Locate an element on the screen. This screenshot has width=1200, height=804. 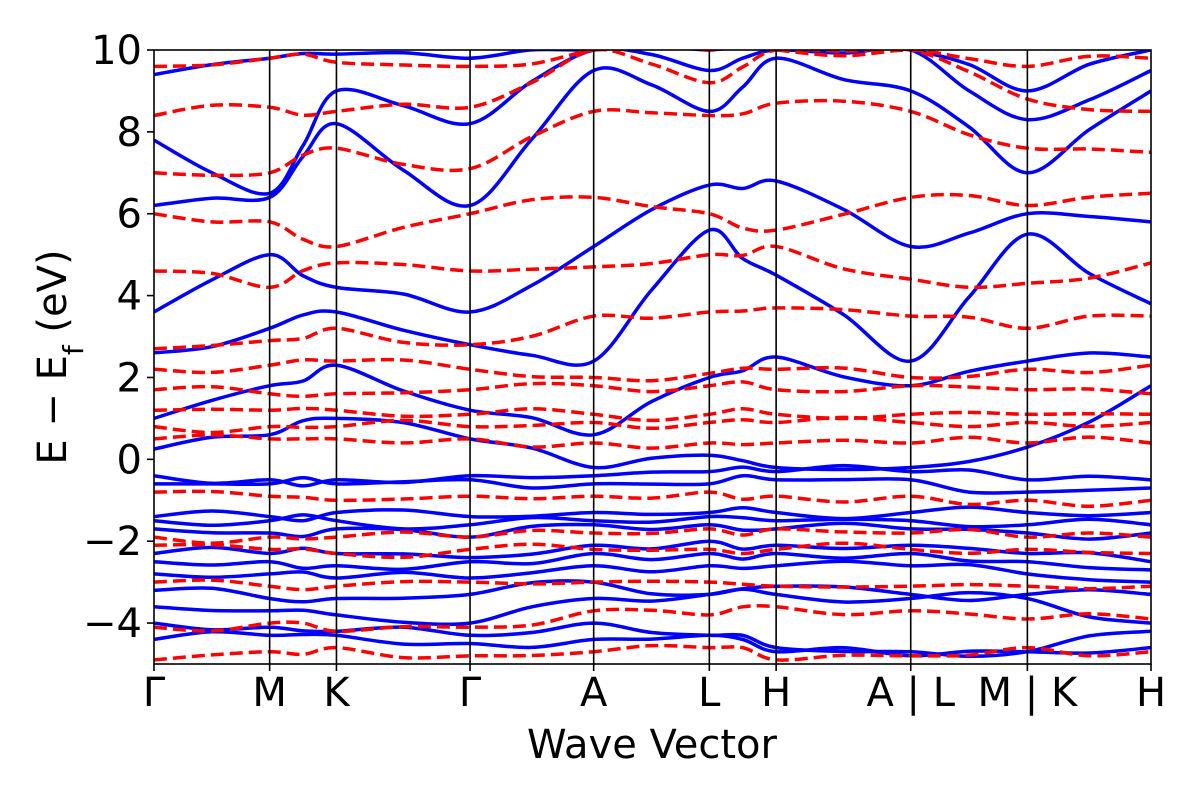
y-tick-label: 6 is located at coordinates (129, 215).